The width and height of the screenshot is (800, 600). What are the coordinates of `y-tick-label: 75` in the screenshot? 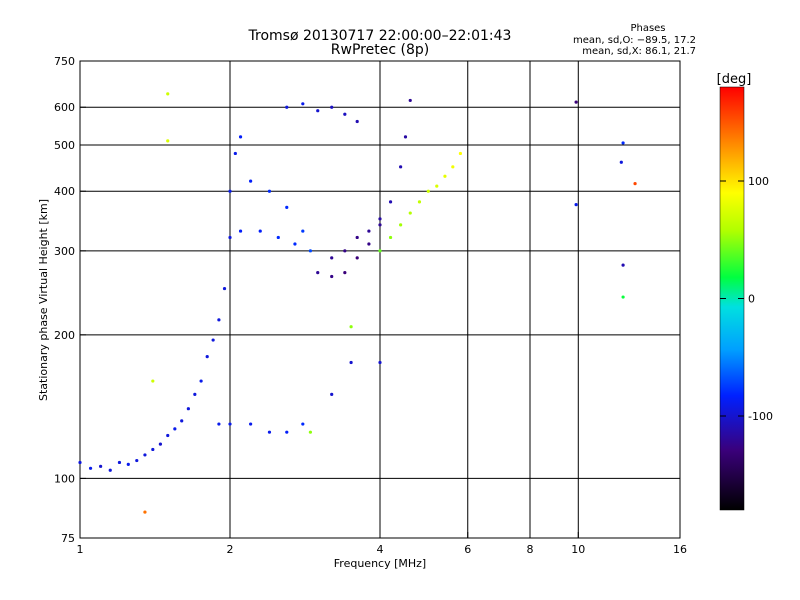 It's located at (68, 538).